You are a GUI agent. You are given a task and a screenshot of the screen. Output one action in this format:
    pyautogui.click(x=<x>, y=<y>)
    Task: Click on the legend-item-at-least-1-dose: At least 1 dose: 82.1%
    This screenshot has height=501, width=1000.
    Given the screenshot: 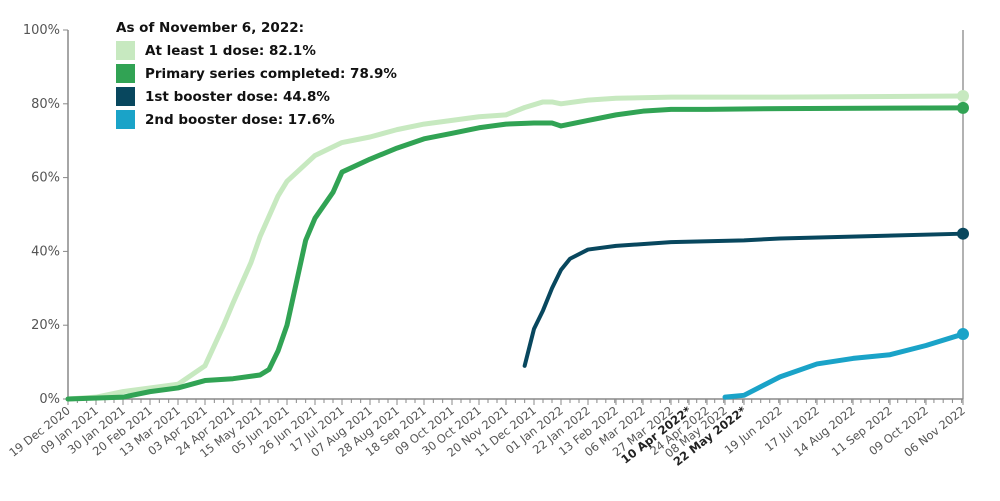 What is the action you would take?
    pyautogui.click(x=256, y=50)
    